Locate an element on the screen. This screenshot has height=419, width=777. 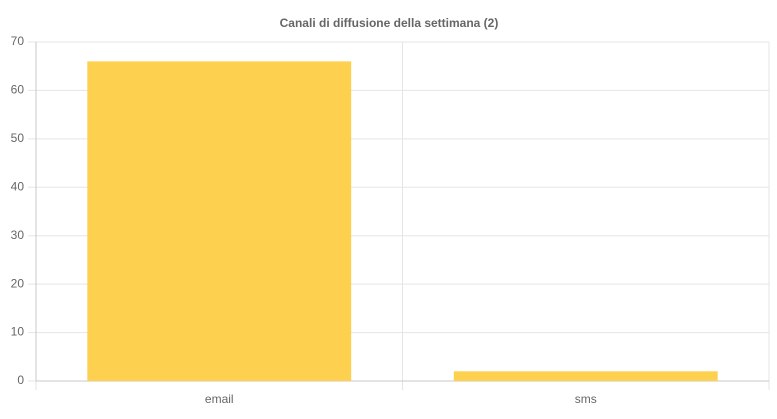
y-tick-label: 60 is located at coordinates (18, 90).